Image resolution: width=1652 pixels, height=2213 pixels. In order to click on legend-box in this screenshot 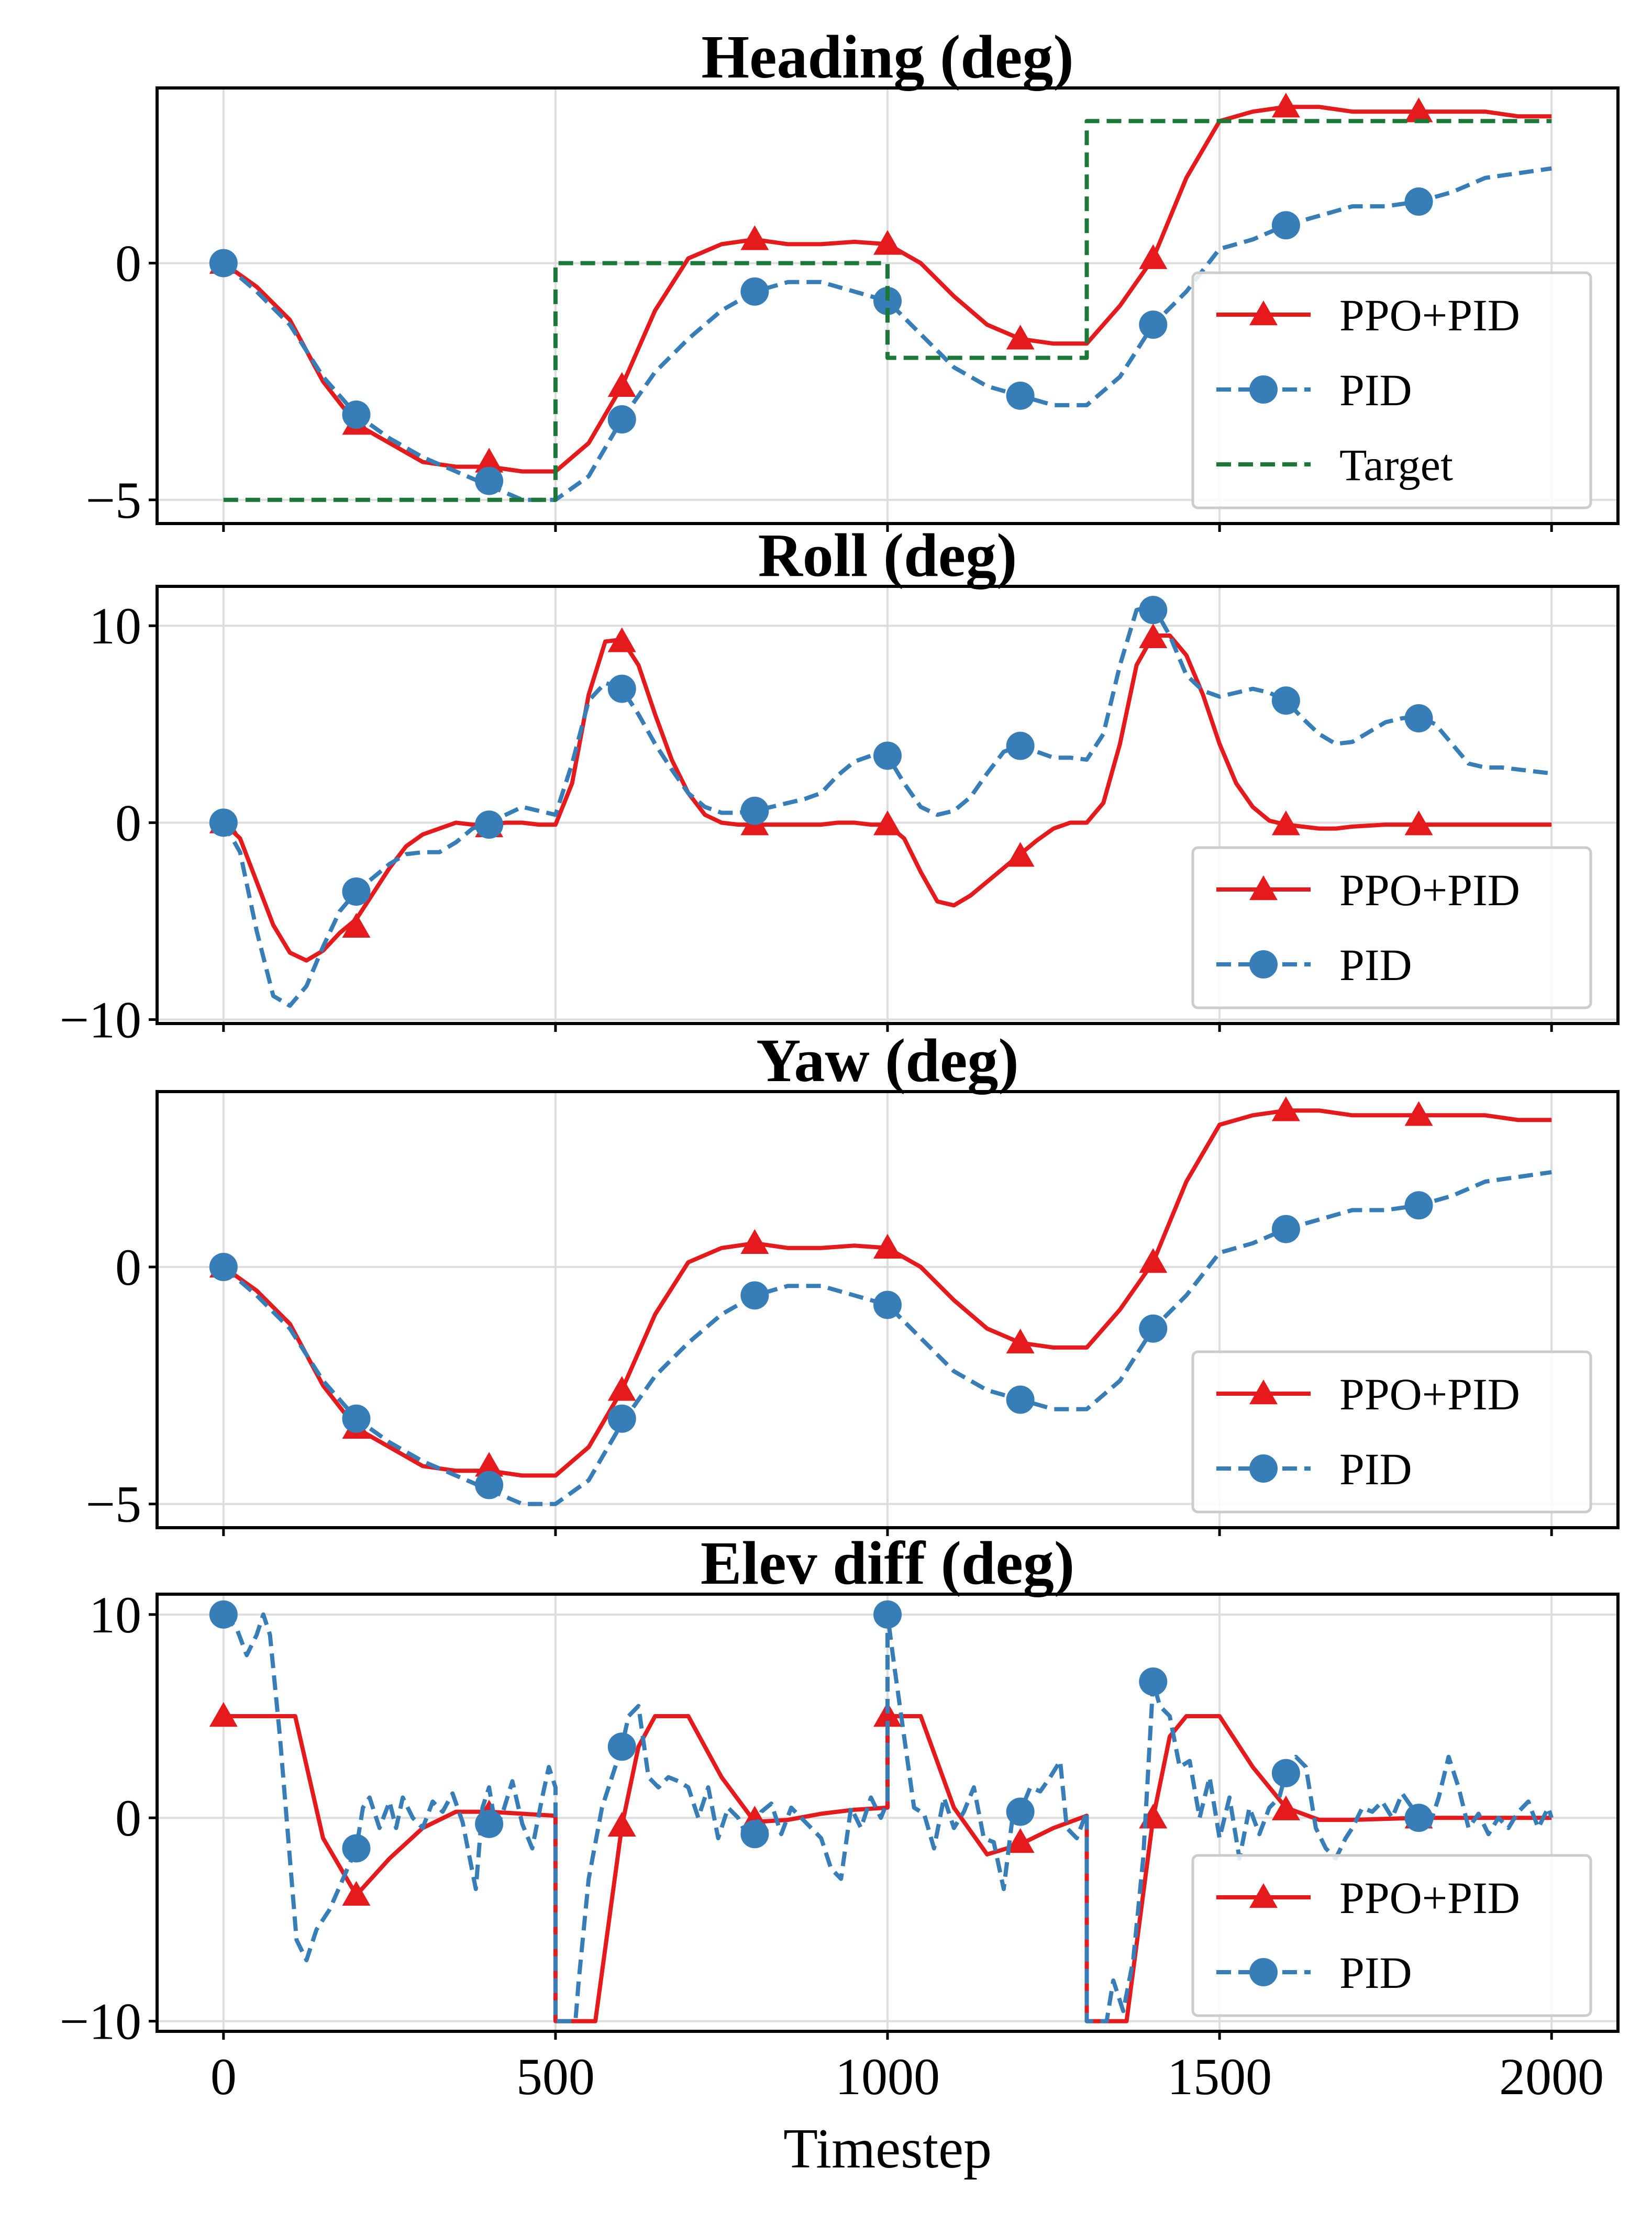, I will do `click(1391, 390)`.